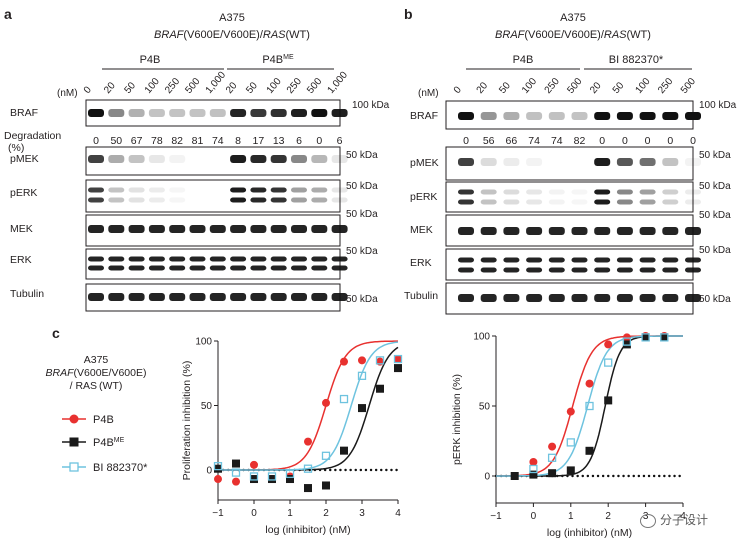  Describe the element at coordinates (56, 333) in the screenshot. I see `panel-c-letter: c` at that location.